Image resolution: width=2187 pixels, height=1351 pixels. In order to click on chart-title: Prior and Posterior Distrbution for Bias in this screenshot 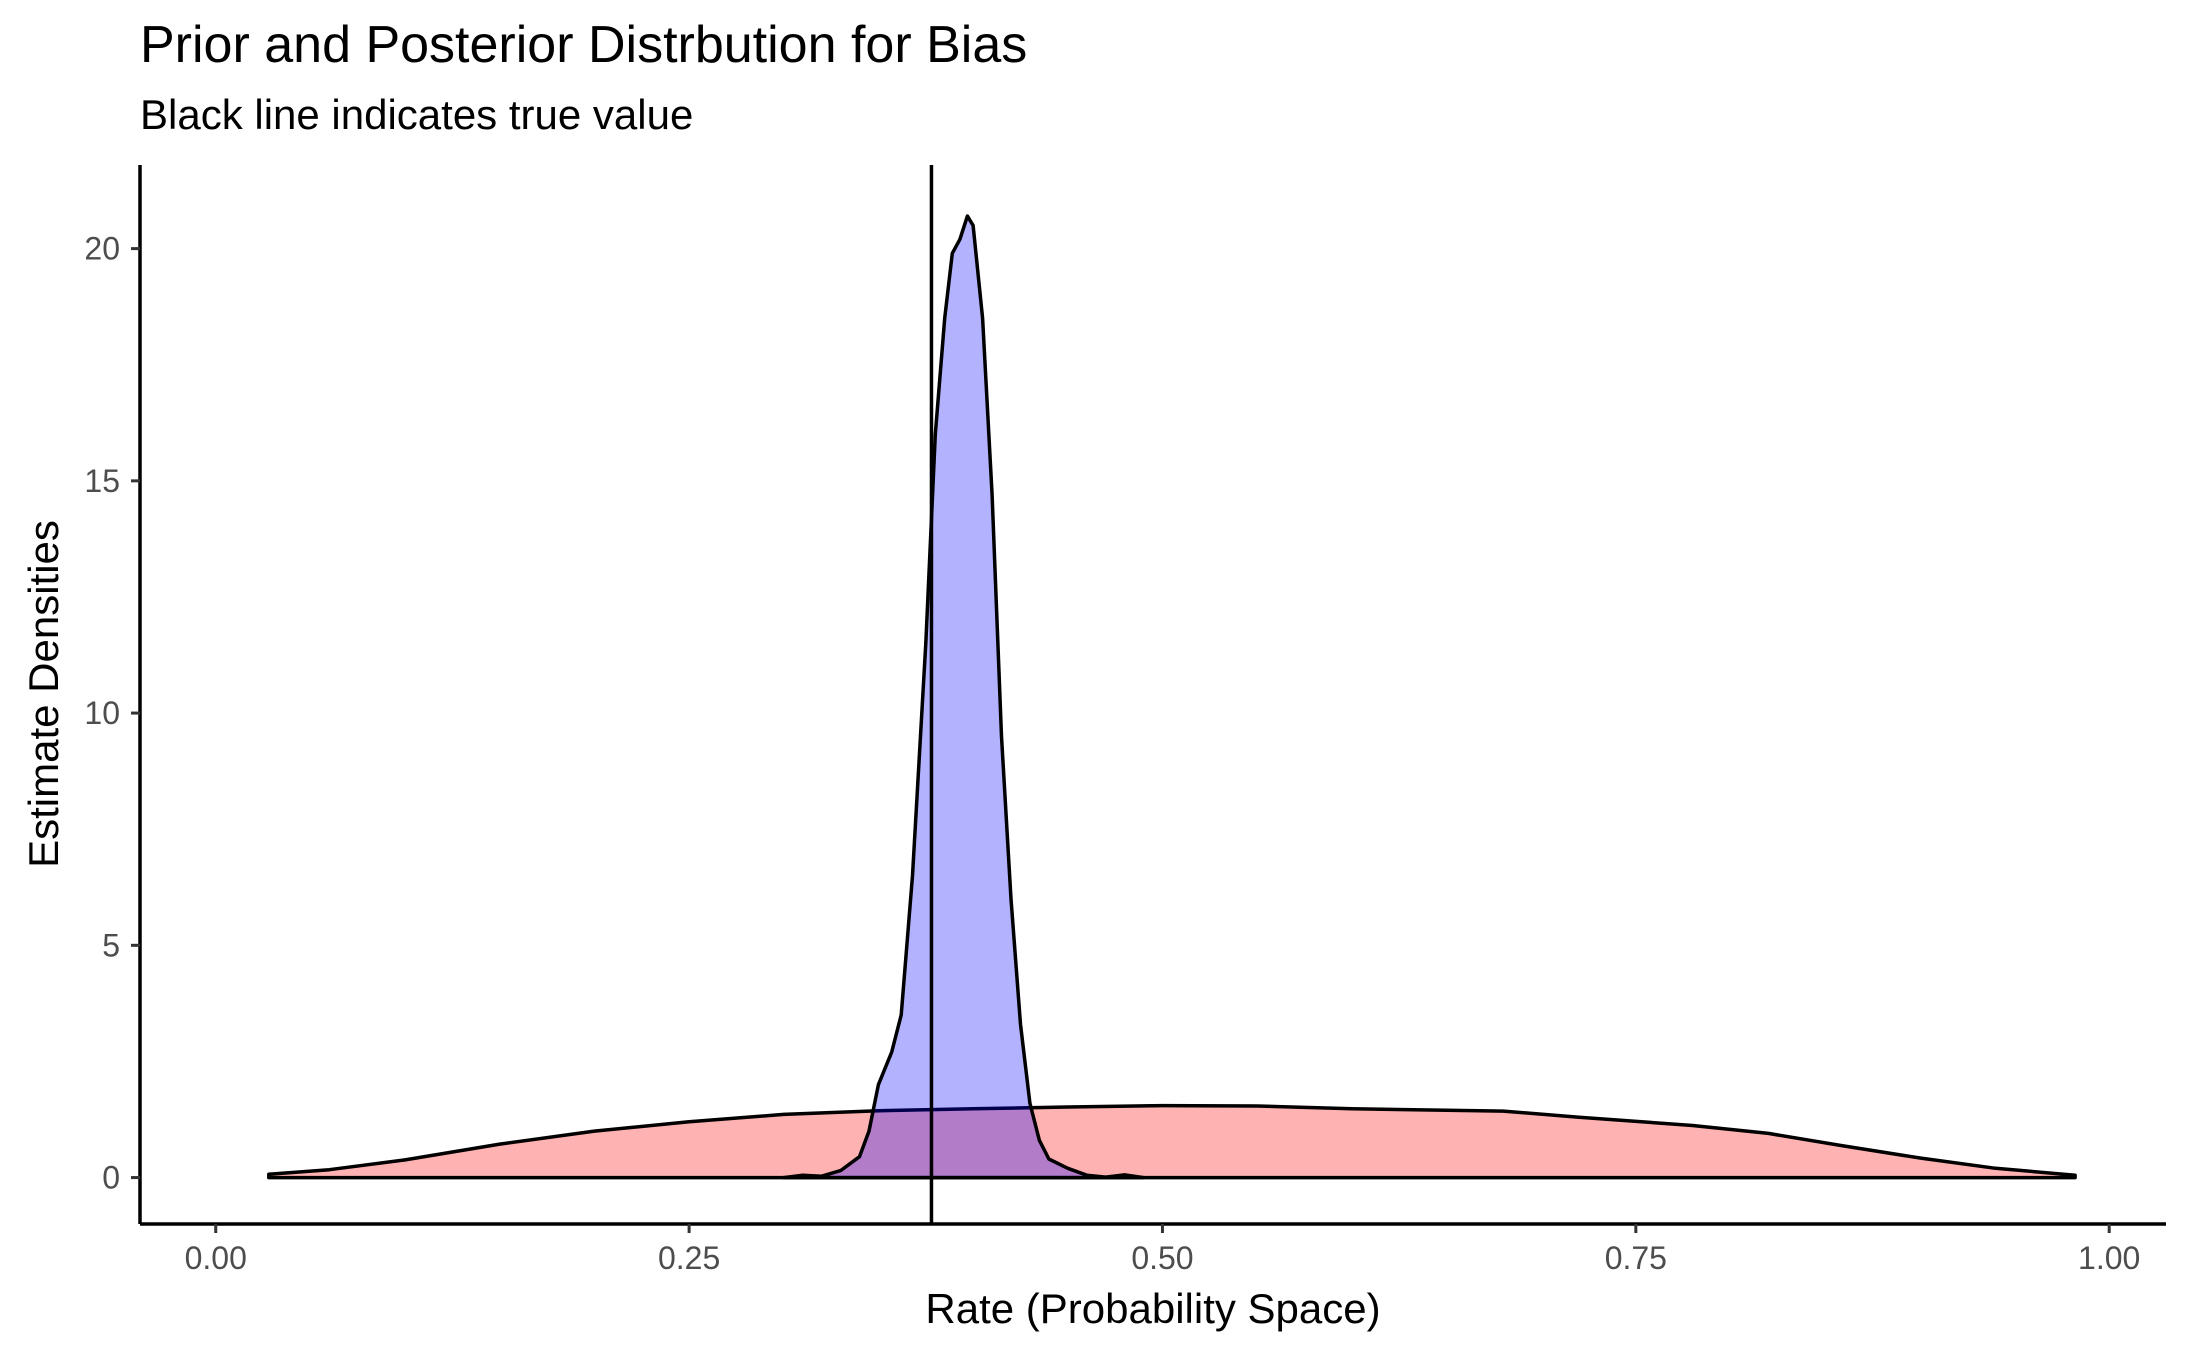, I will do `click(583, 45)`.